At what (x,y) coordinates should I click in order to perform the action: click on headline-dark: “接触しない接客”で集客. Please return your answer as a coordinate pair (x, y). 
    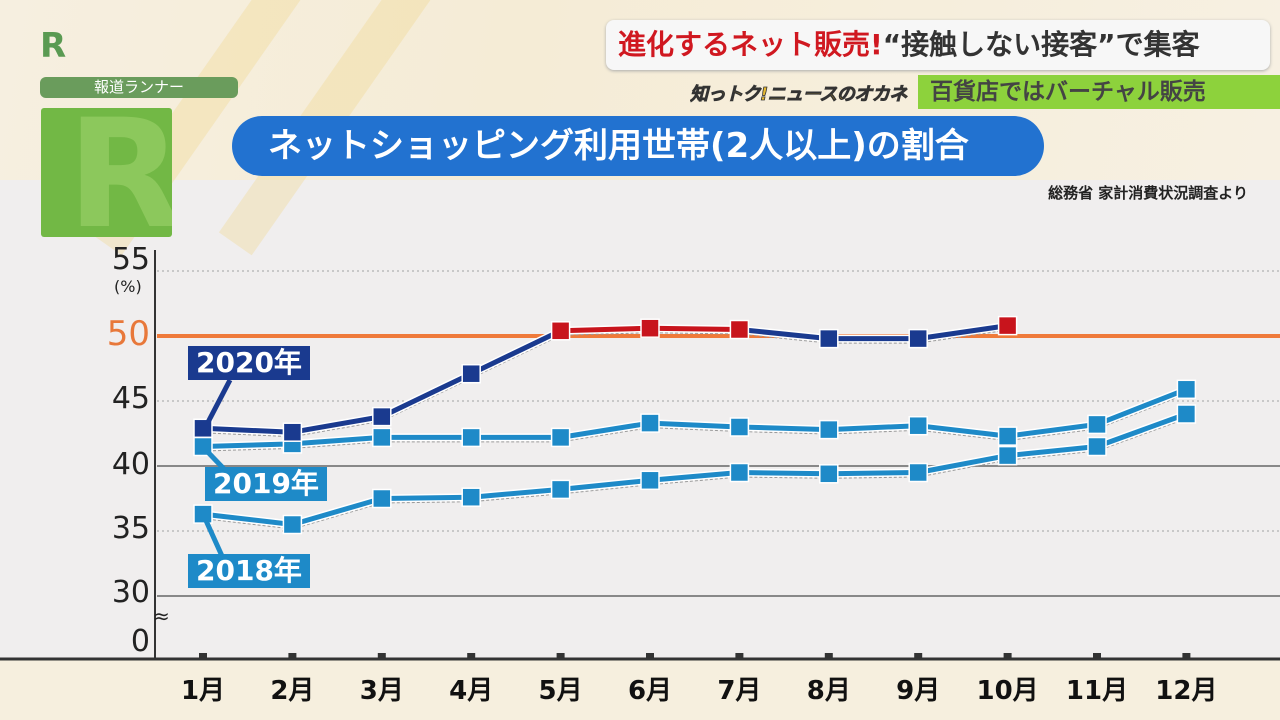
    Looking at the image, I should click on (1041, 44).